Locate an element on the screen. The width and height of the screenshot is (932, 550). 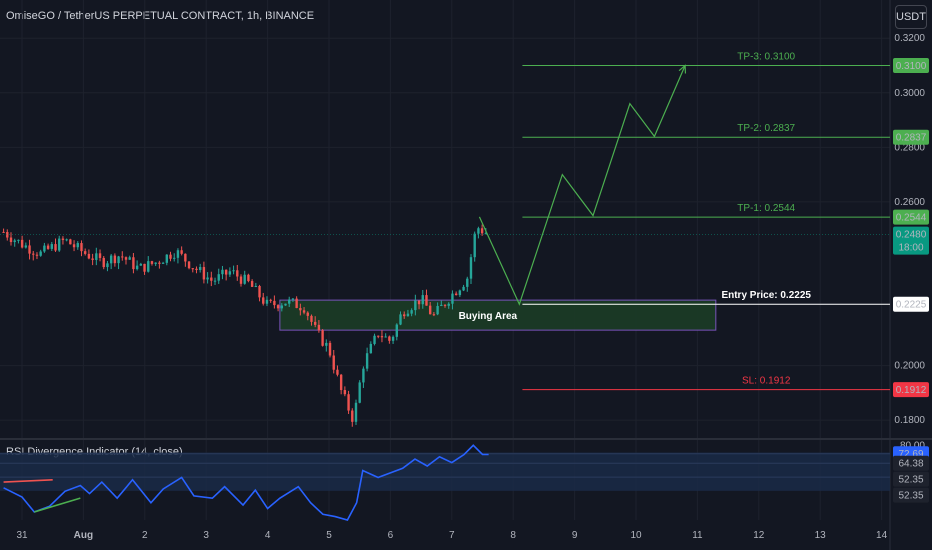
level-label: TP-1: 0.2544 is located at coordinates (766, 208).